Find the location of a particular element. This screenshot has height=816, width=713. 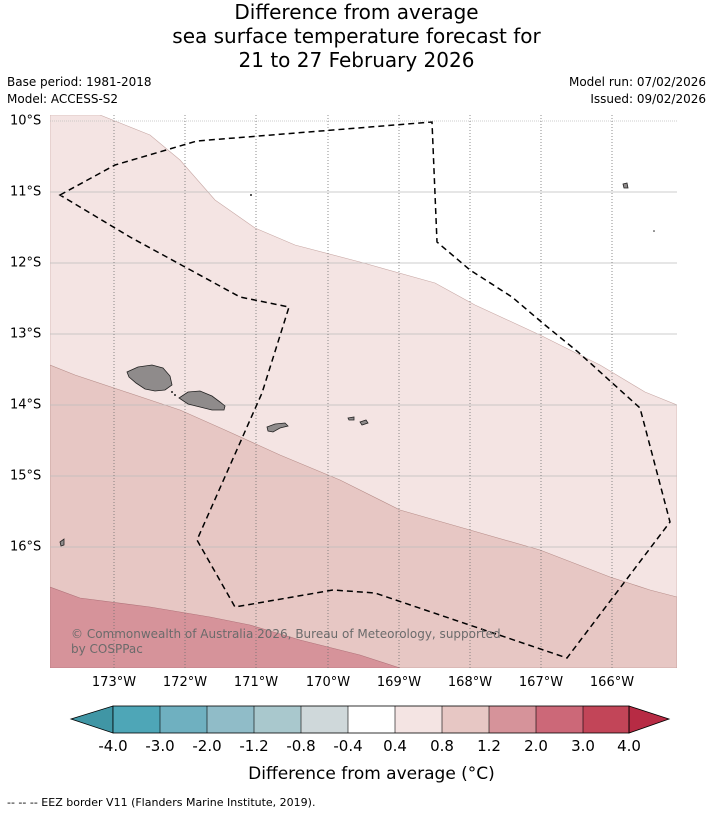

colorbar-extend-high is located at coordinates (649, 719).